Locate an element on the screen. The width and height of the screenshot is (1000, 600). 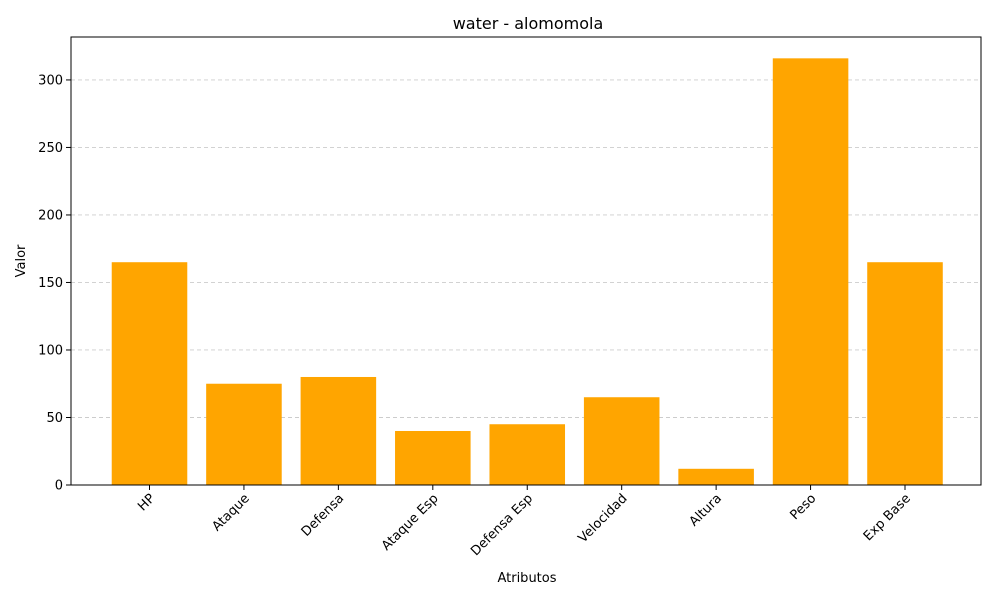
x-tick-label: Velocidad is located at coordinates (603, 518).